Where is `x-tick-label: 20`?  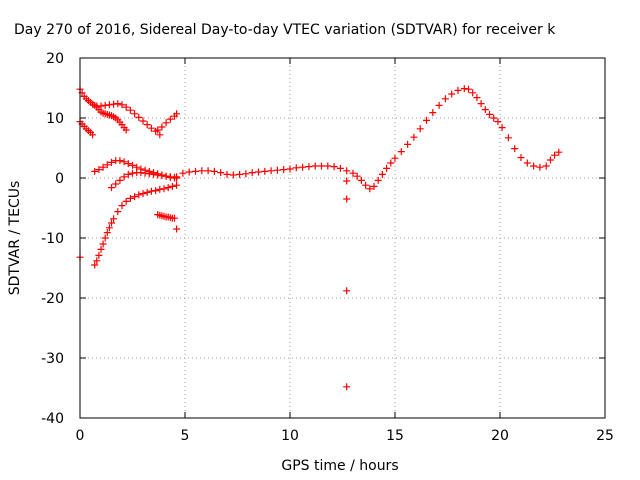 x-tick-label: 20 is located at coordinates (500, 436).